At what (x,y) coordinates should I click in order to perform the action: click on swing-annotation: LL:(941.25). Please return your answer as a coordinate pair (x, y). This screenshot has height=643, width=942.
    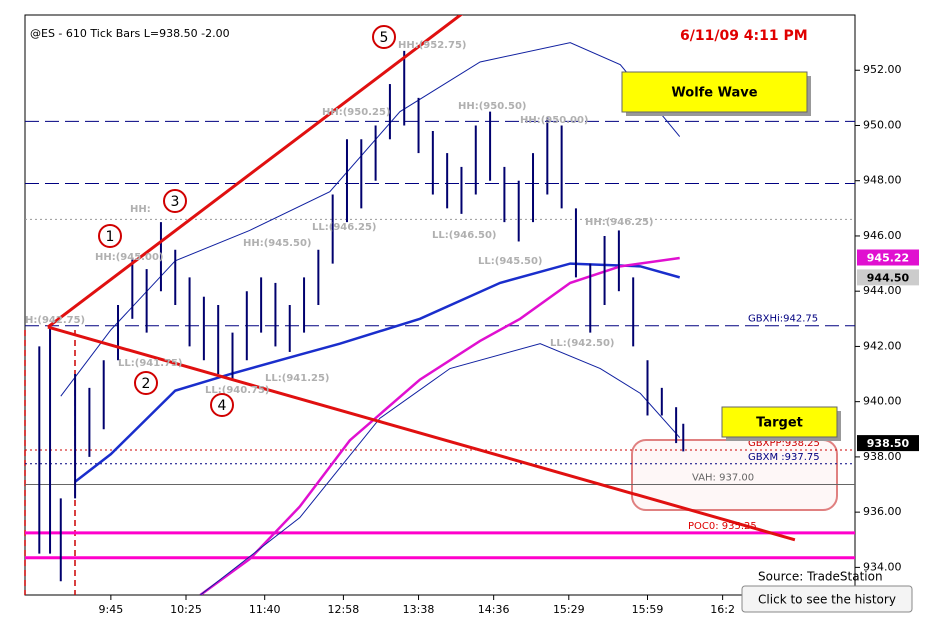
    Looking at the image, I should click on (297, 378).